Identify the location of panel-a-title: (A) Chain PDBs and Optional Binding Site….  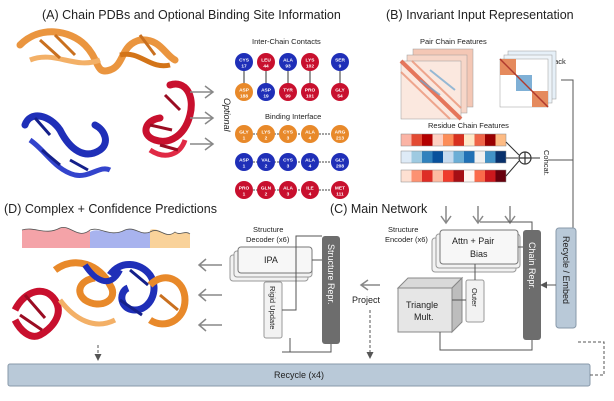
(191, 15).